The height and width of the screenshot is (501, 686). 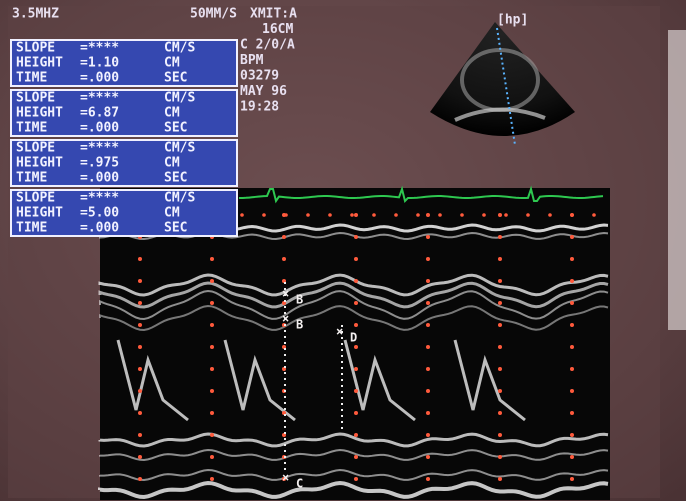 I want to click on info-line: 19:28, so click(x=259, y=107).